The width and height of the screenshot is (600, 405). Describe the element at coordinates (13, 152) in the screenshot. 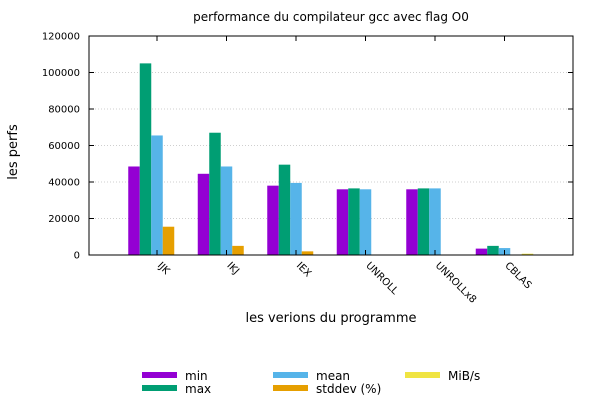

I see `y-axis-label: les perfs` at that location.